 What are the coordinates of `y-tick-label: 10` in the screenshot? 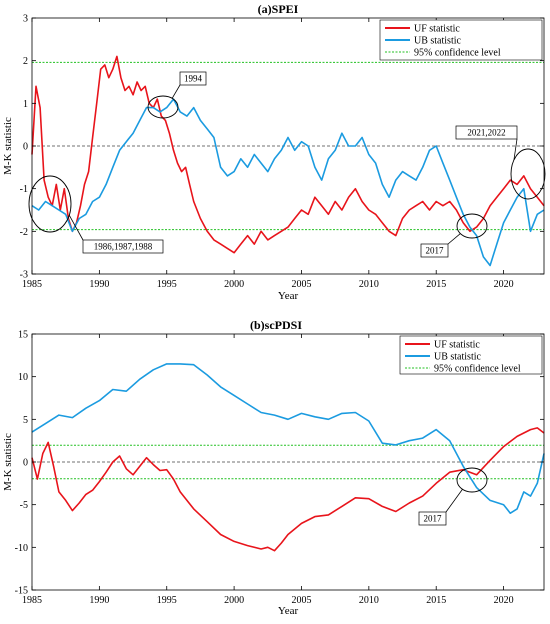 It's located at (23, 377).